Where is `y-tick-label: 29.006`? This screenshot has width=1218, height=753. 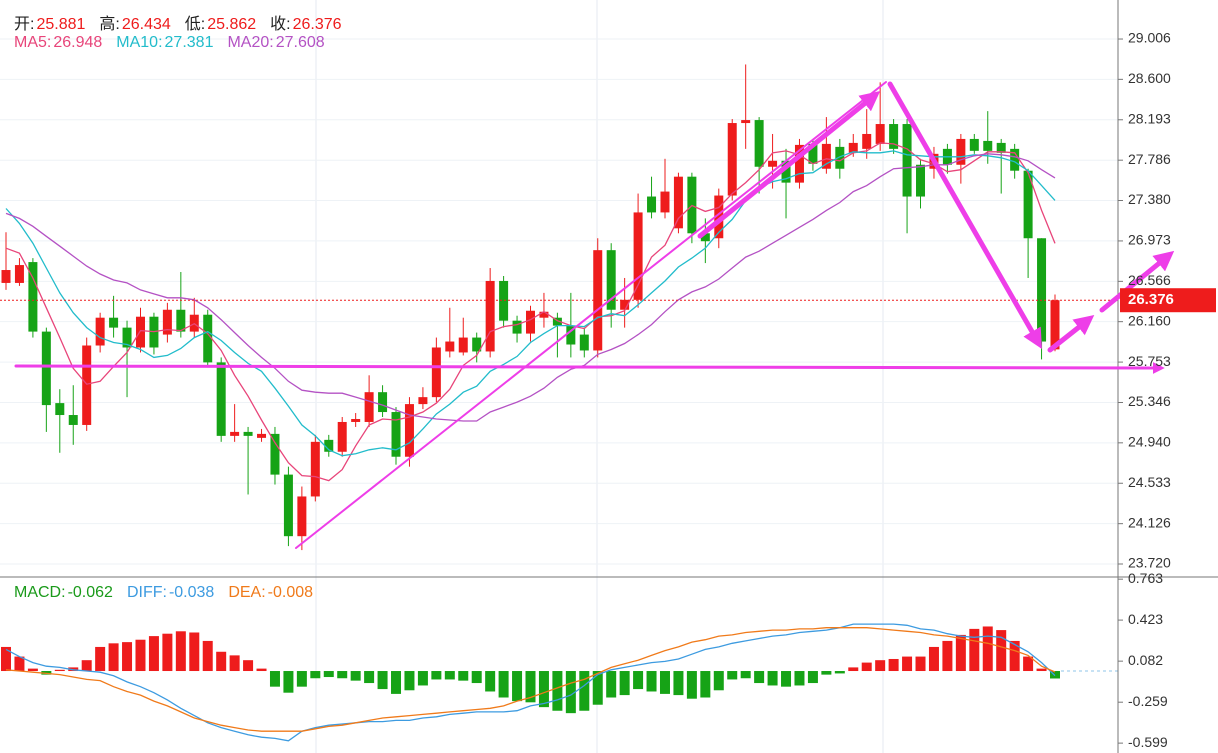 y-tick-label: 29.006 is located at coordinates (1149, 38).